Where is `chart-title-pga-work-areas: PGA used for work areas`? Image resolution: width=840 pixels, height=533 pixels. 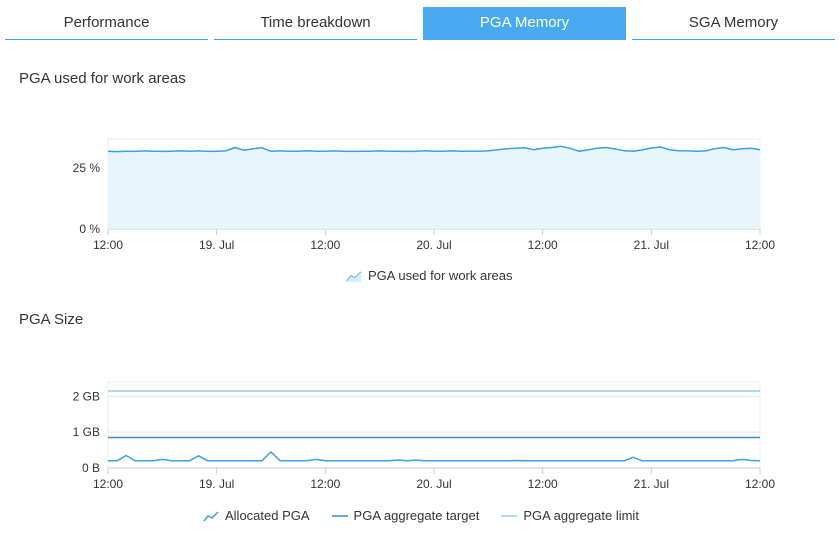
chart-title-pga-work-areas: PGA used for work areas is located at coordinates (102, 78).